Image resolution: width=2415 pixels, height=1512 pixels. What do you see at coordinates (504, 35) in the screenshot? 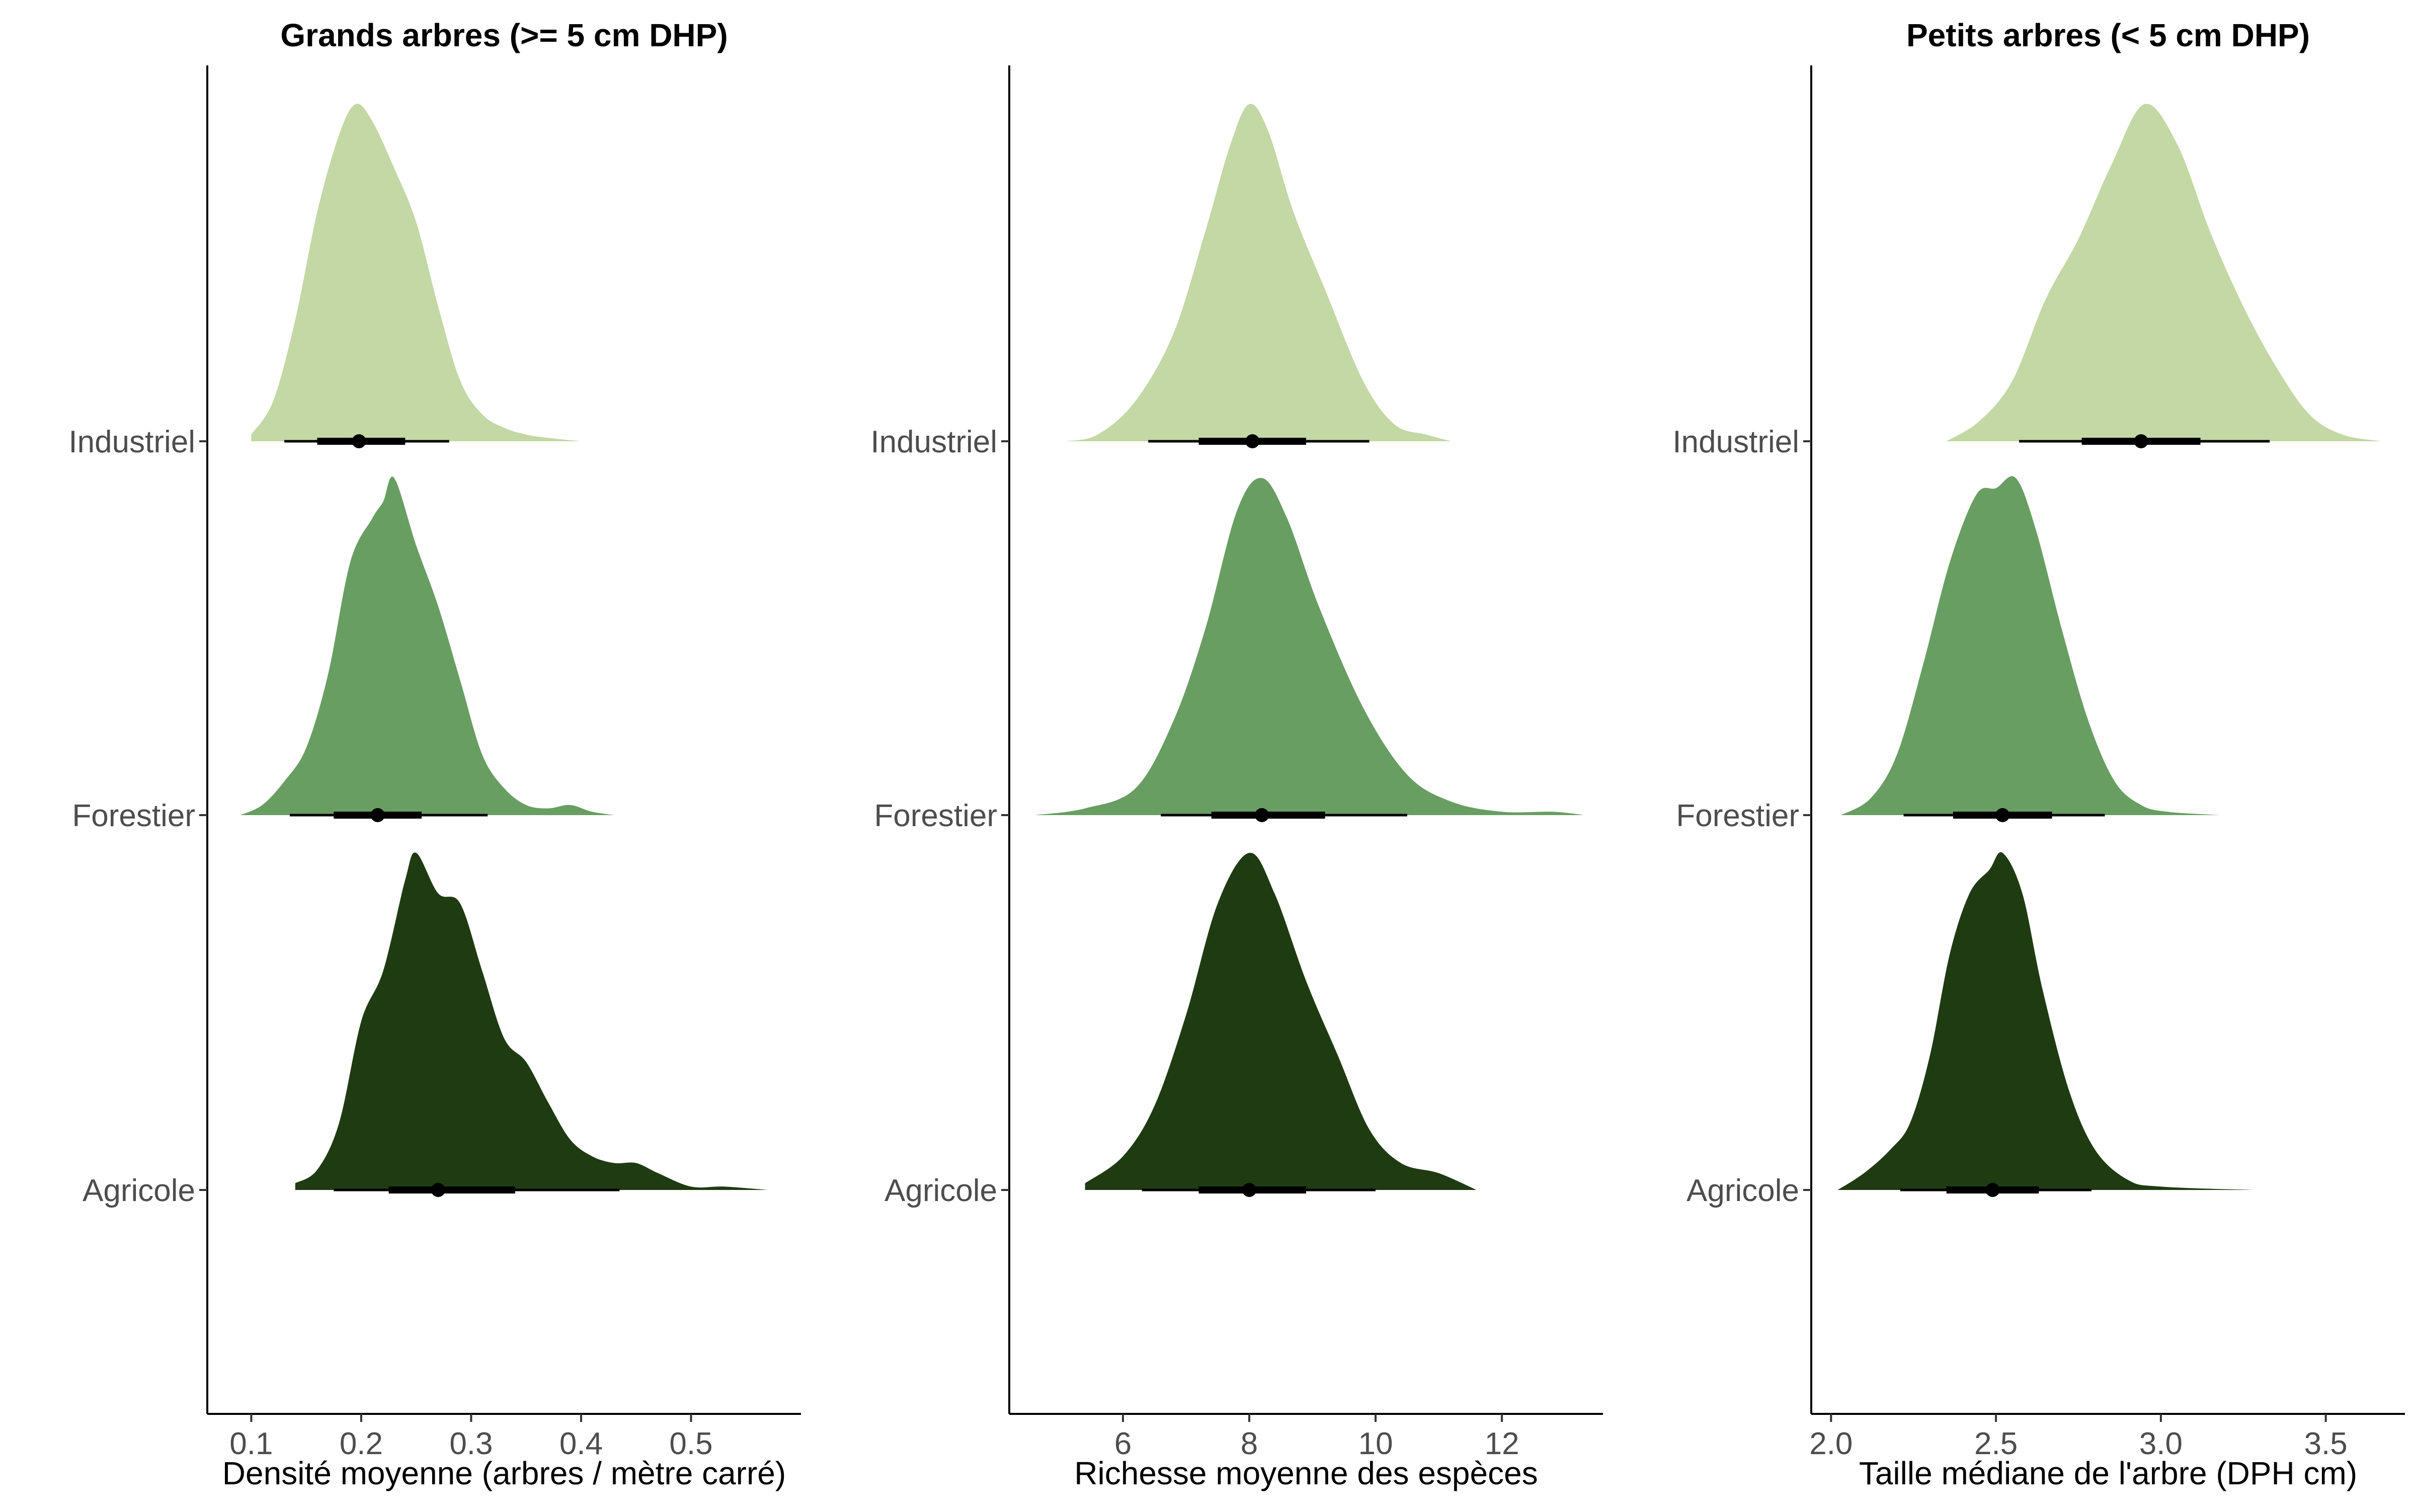
I see `panel-title: Grands arbres (>= 5 cm DHP)` at bounding box center [504, 35].